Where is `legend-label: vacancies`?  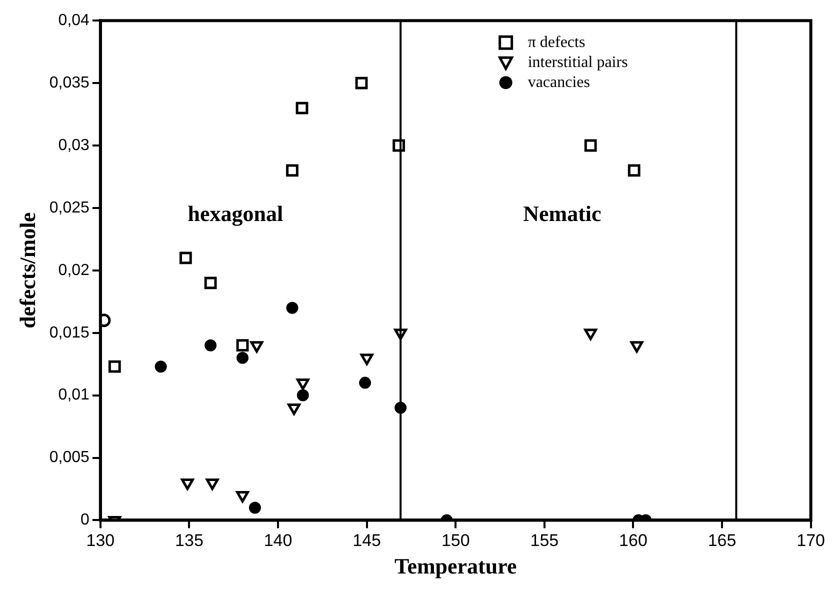
legend-label: vacancies is located at coordinates (559, 82).